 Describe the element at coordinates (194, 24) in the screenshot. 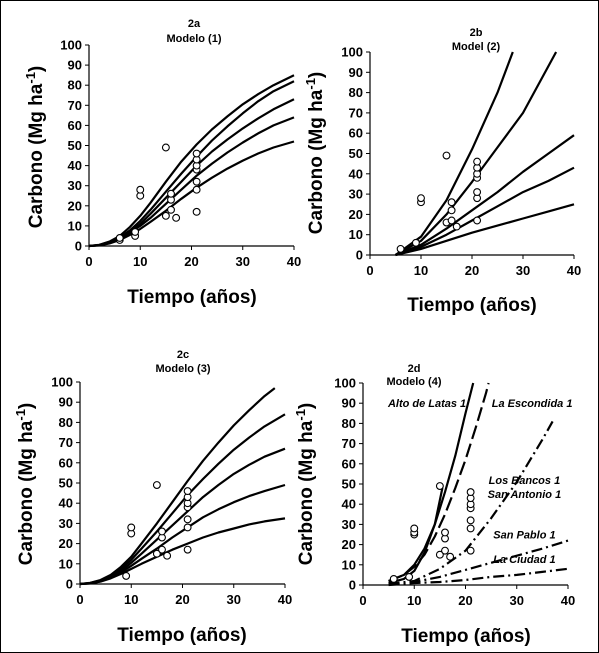

I see `panel-label: 2a` at that location.